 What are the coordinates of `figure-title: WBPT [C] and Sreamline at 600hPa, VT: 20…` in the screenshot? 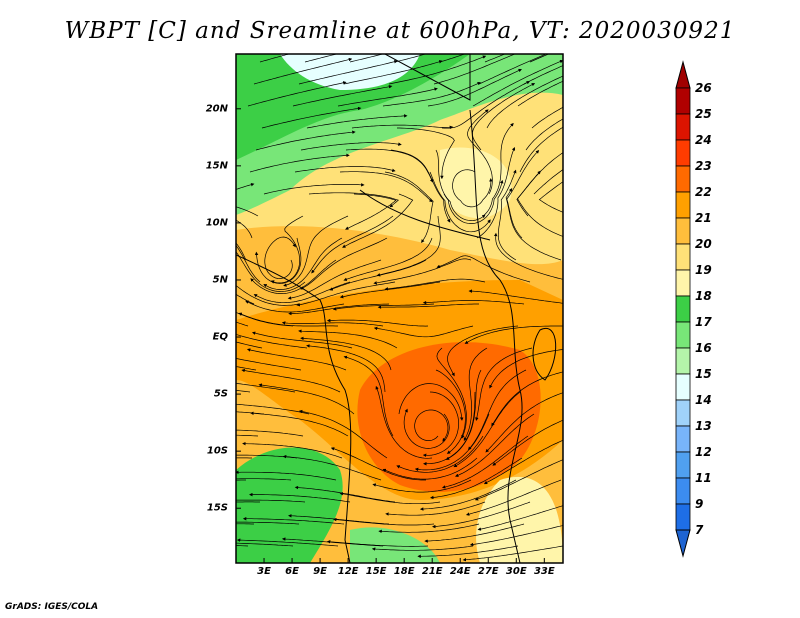 It's located at (400, 31).